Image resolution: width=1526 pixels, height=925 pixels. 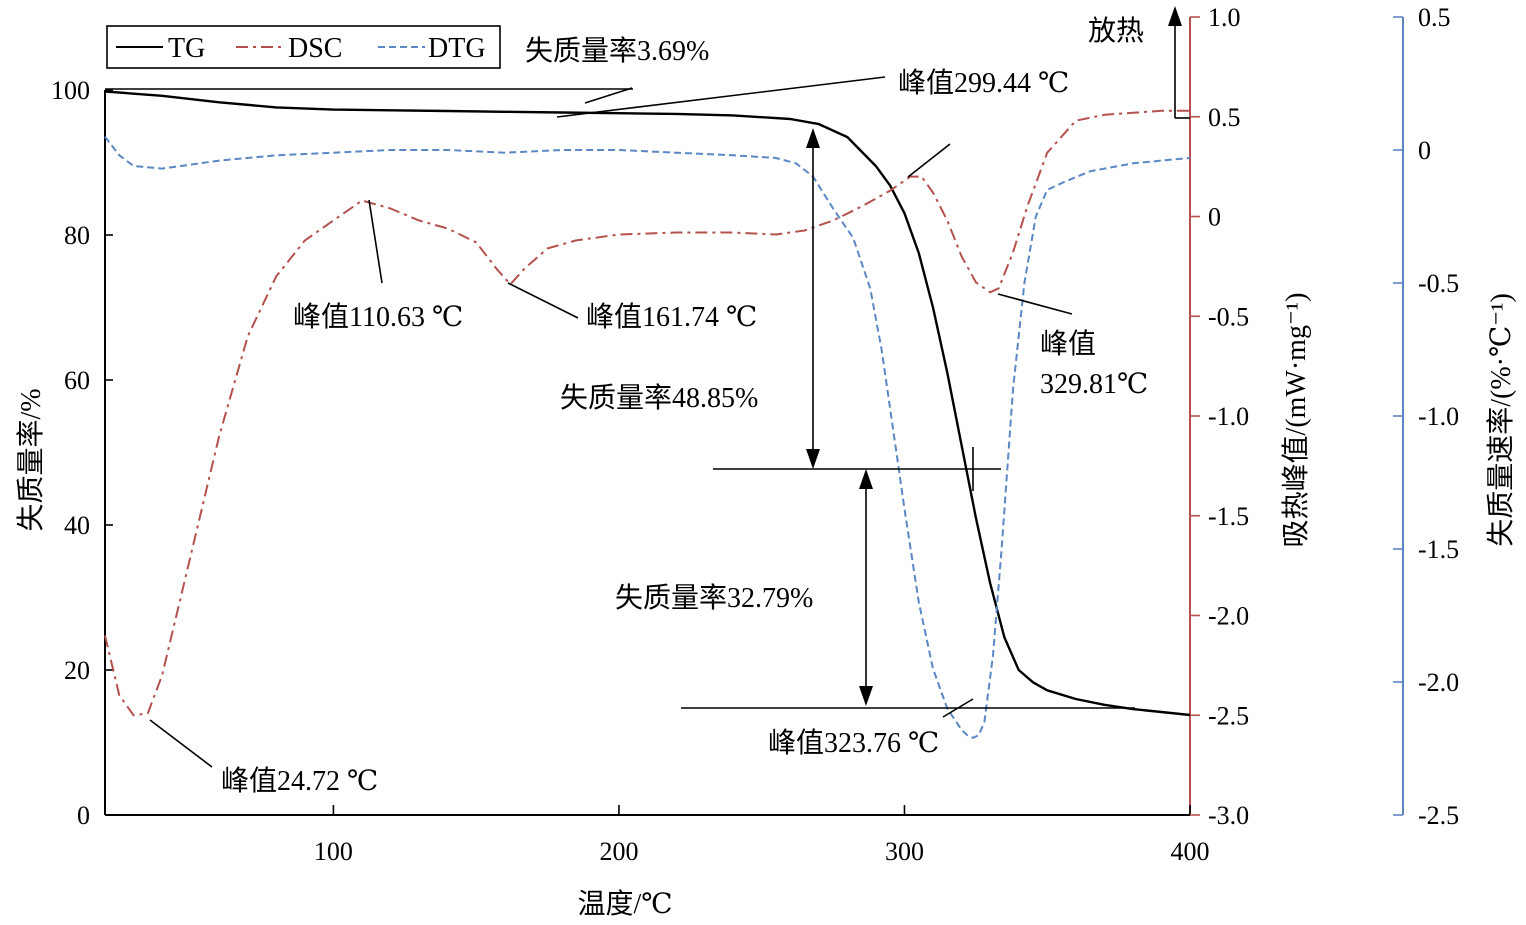 I want to click on y-right2-tick-label: 0, so click(x=1424, y=150).